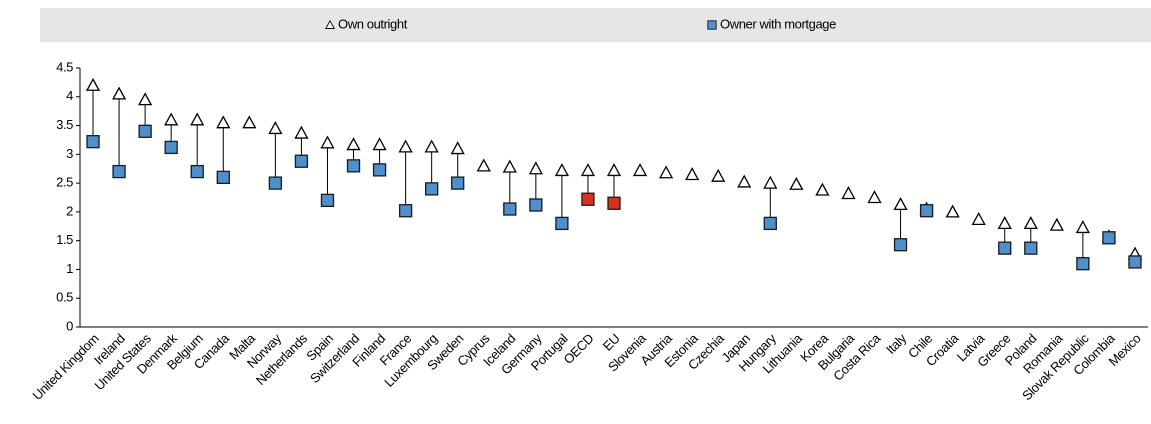 The width and height of the screenshot is (1151, 424). What do you see at coordinates (66, 367) in the screenshot?
I see `x-tick-label: United Kingdom` at bounding box center [66, 367].